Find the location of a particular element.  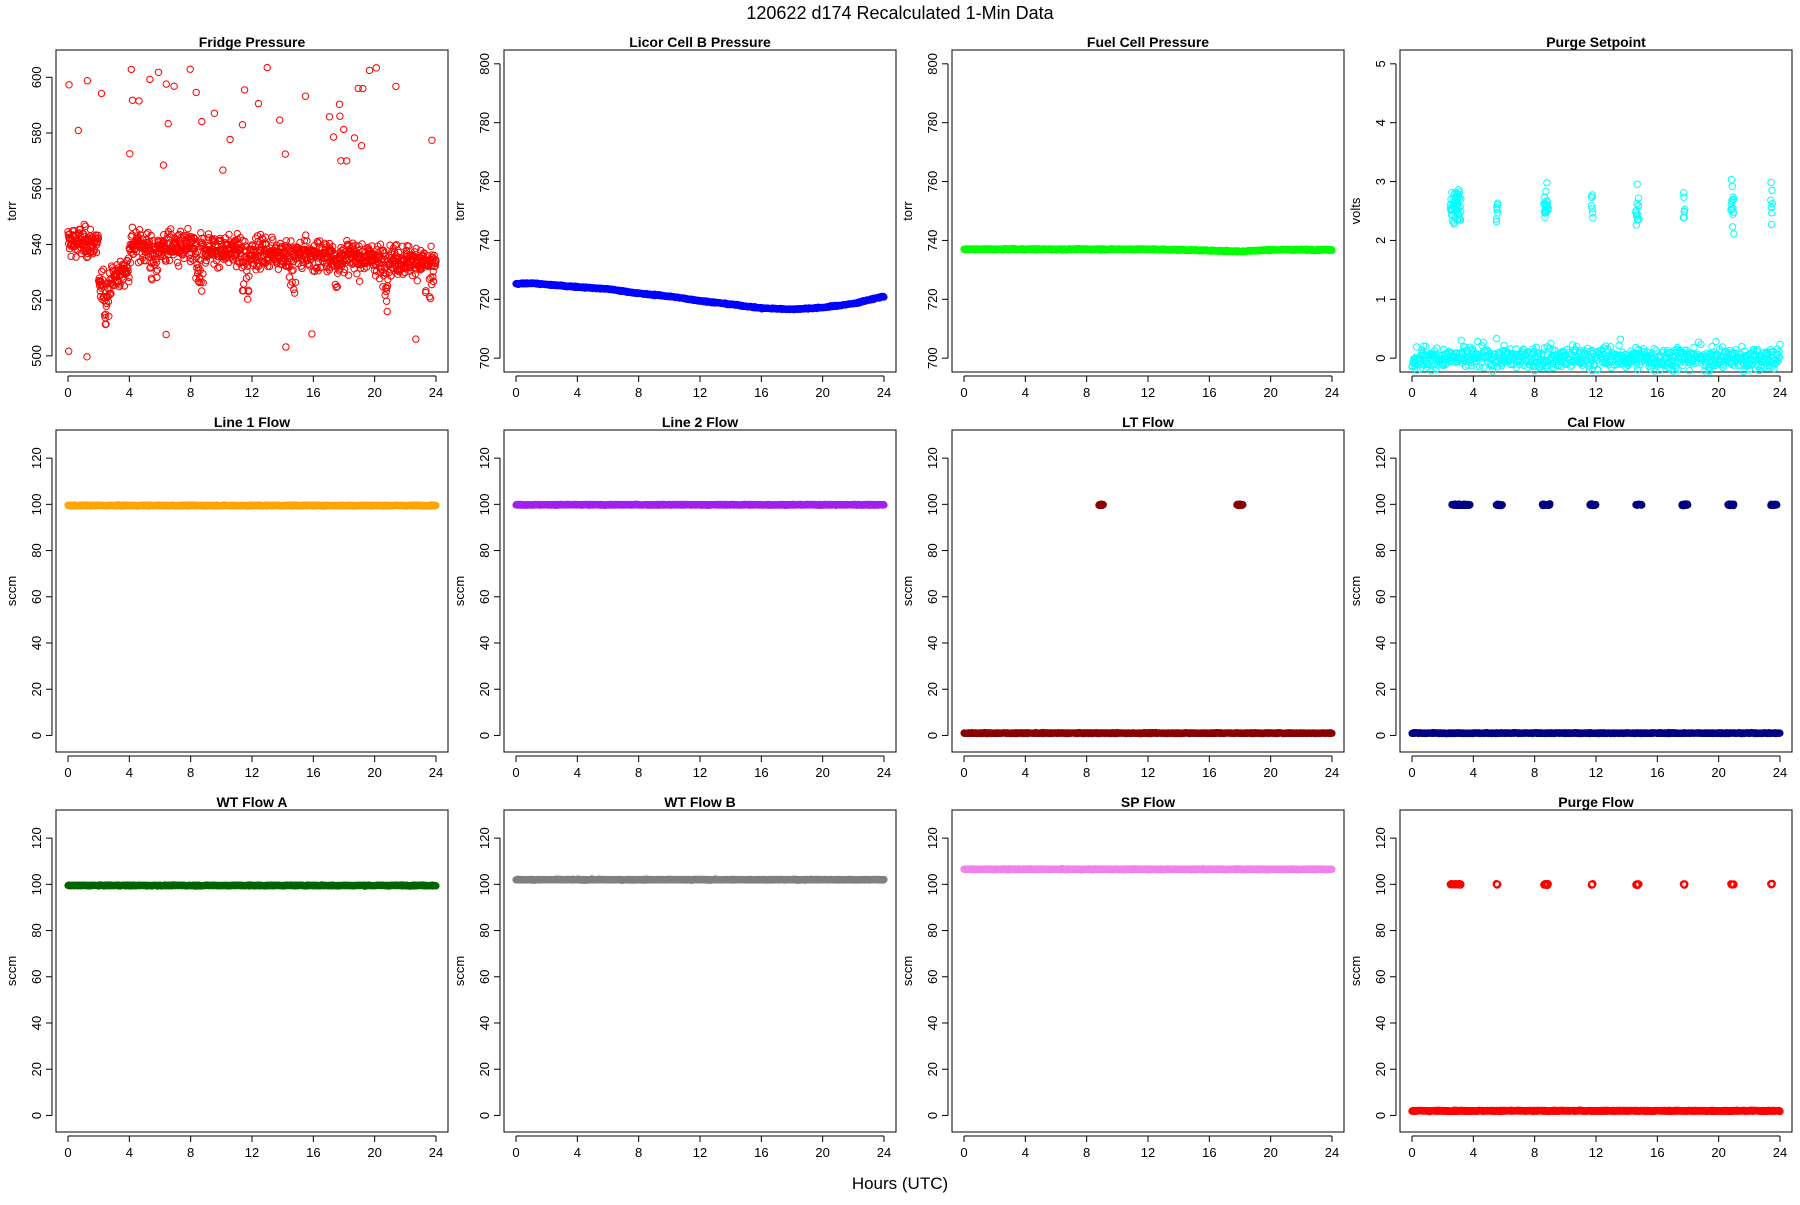

y-axis-label: sccm is located at coordinates (11, 591).